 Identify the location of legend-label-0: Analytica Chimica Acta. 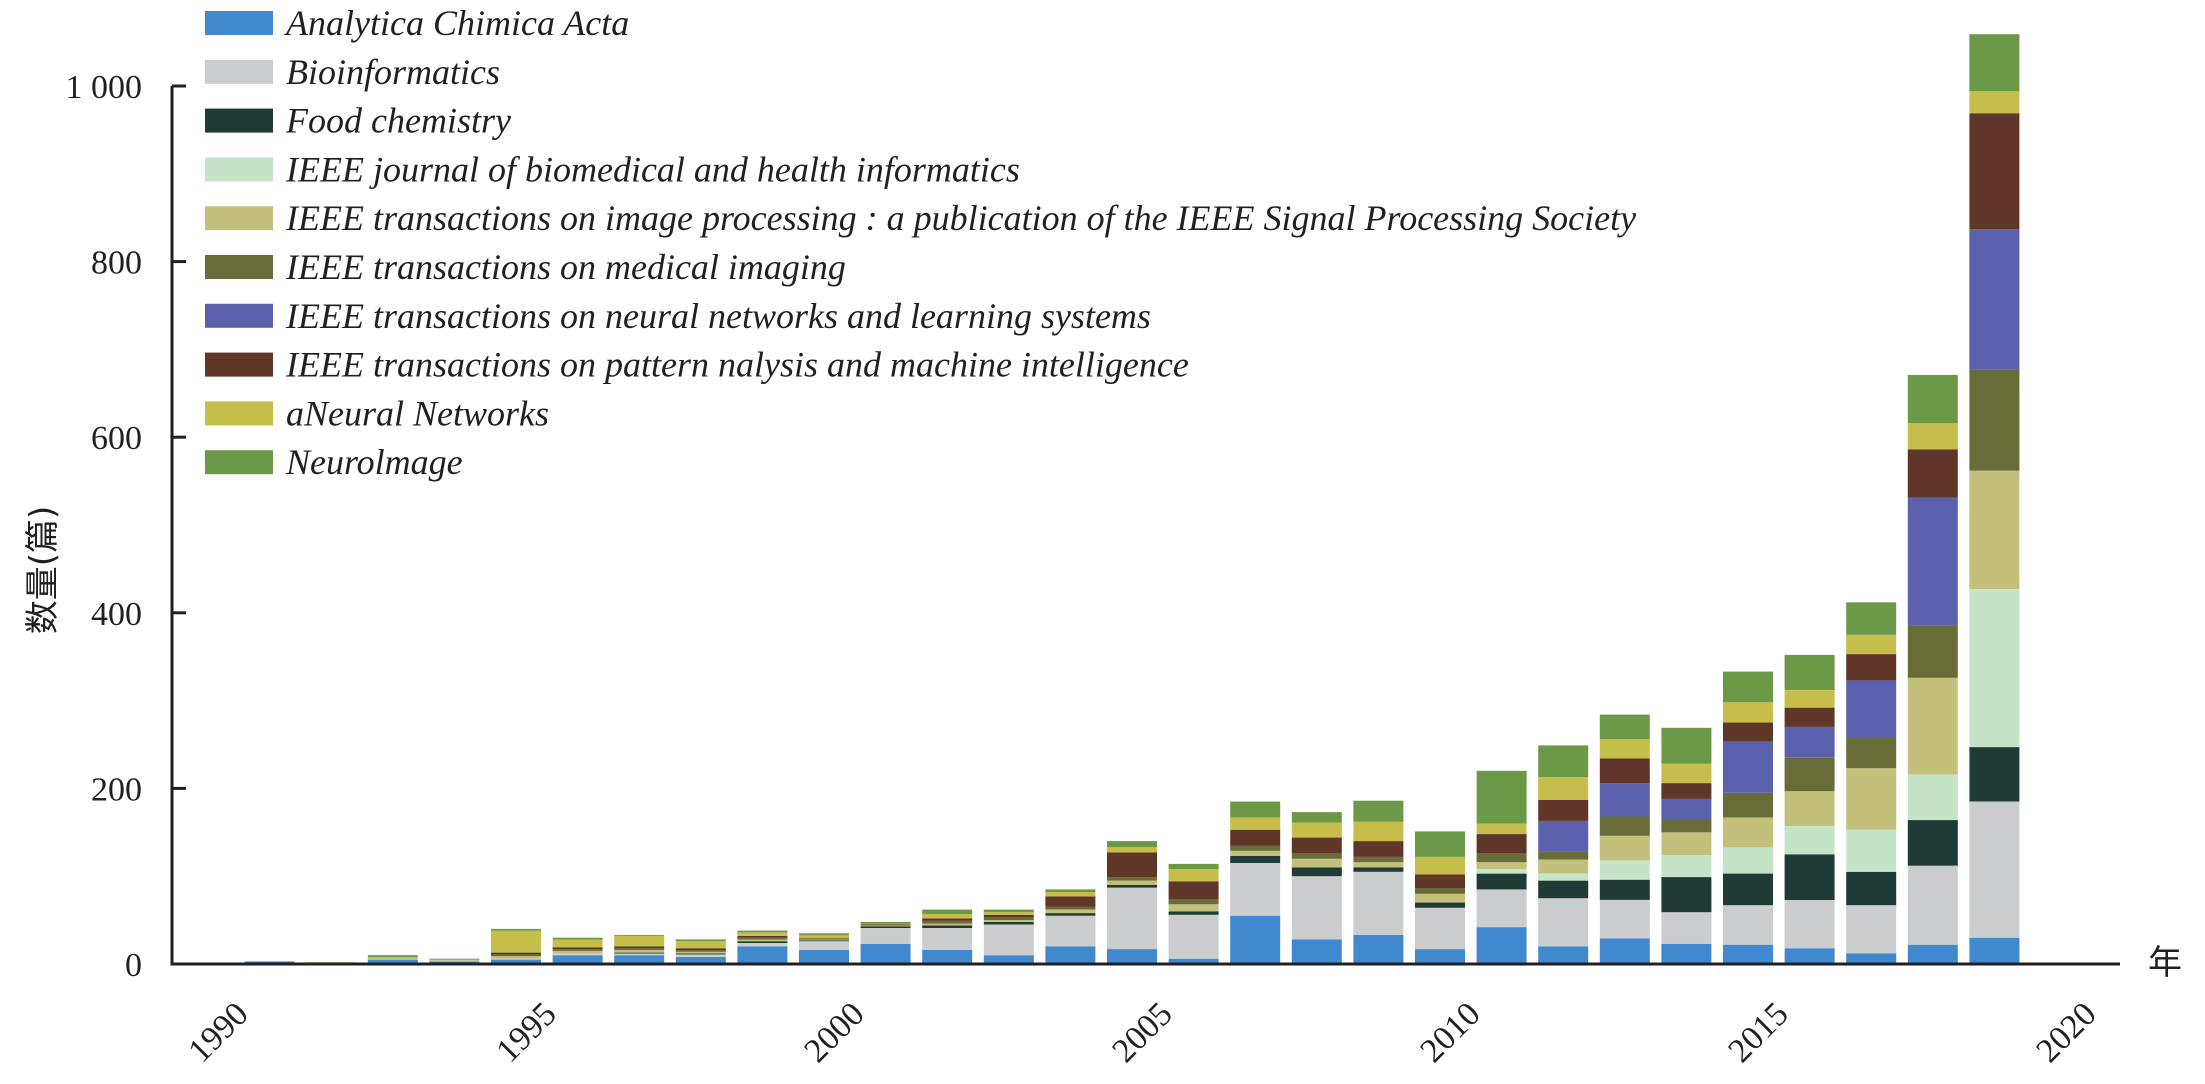
(456, 23).